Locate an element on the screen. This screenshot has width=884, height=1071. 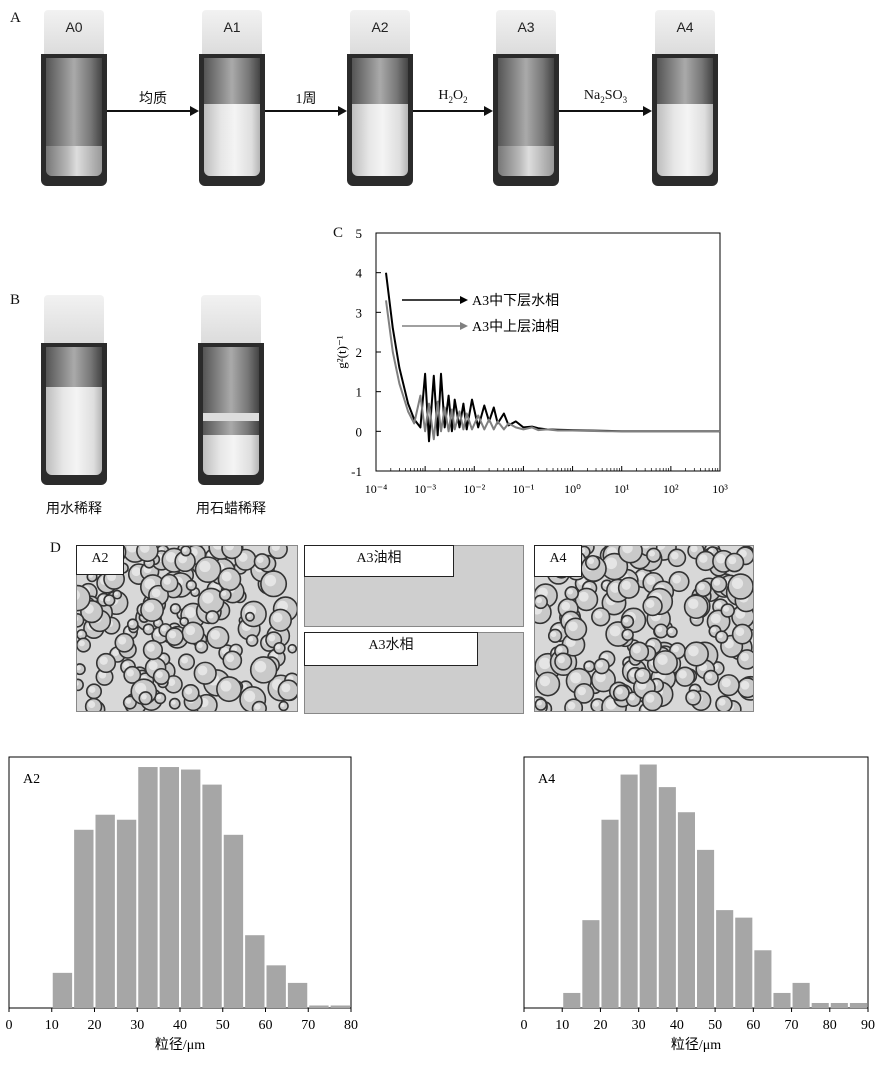
vial-cap: A2 is located at coordinates (380, 33).